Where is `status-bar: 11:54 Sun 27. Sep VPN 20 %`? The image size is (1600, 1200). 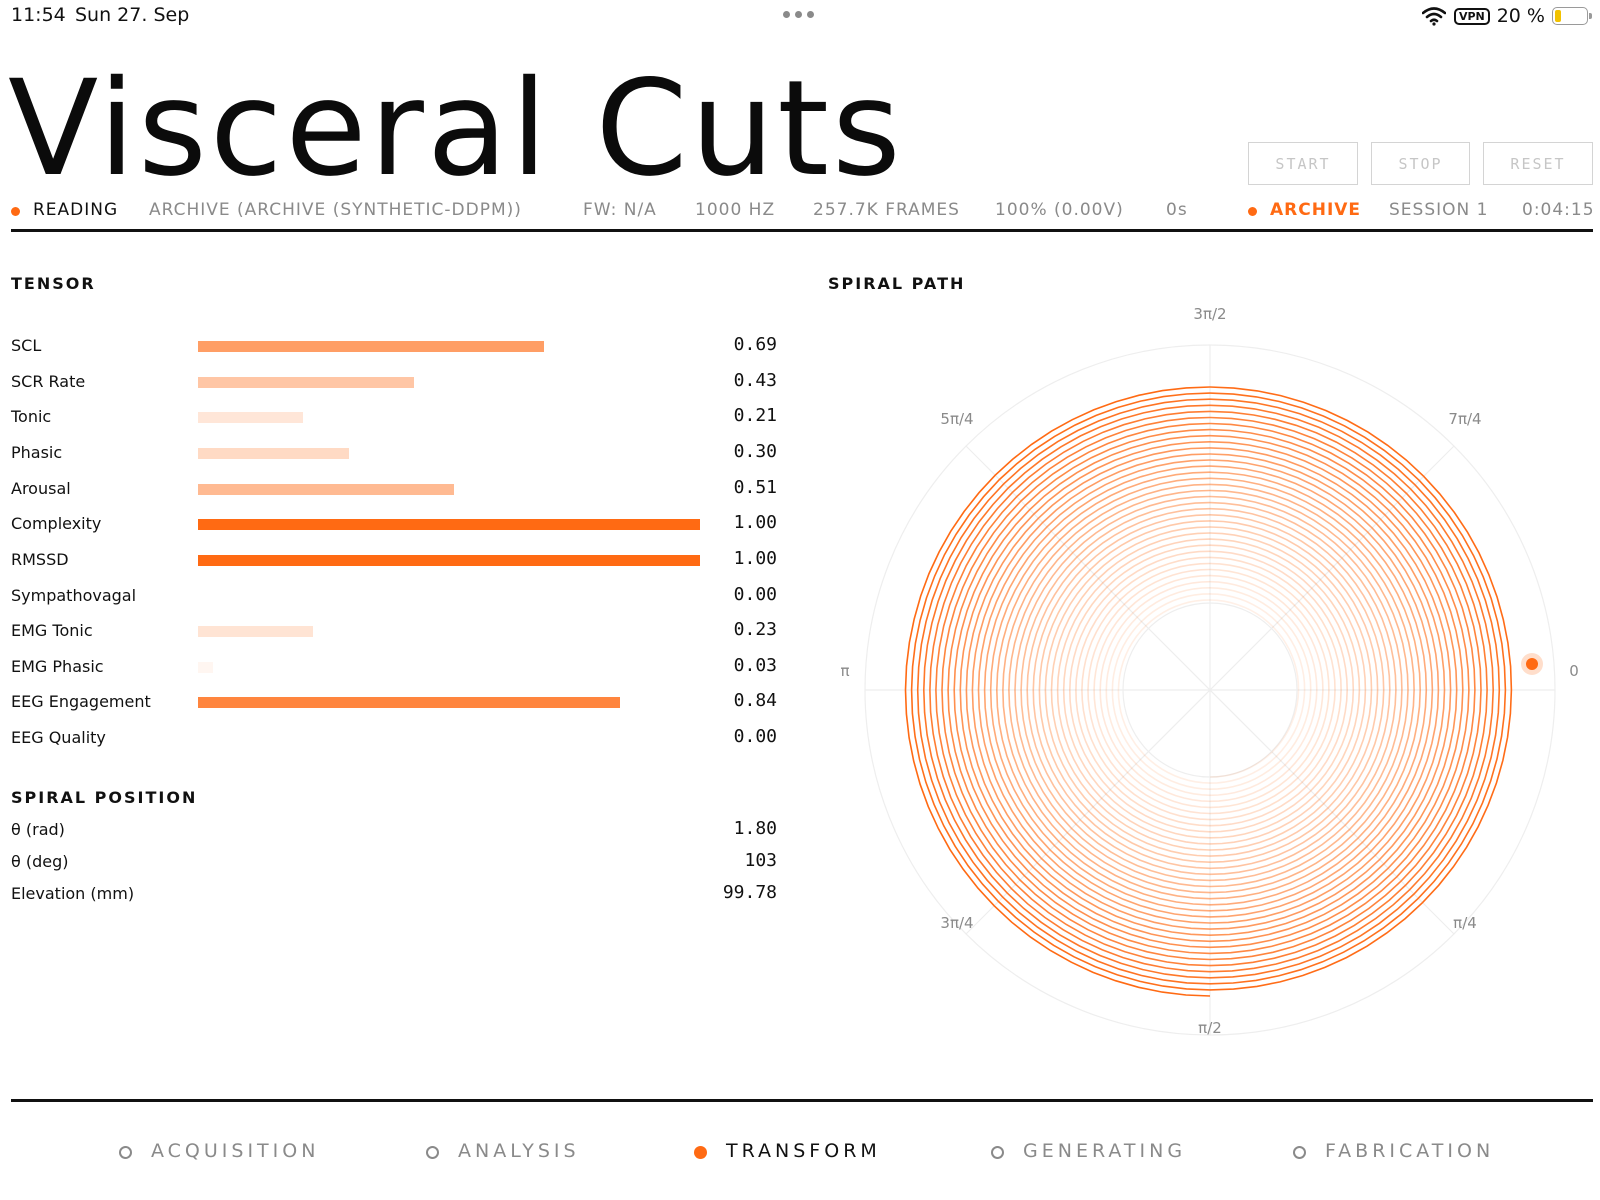
status-bar: 11:54 Sun 27. Sep VPN 20 % is located at coordinates (800, 16).